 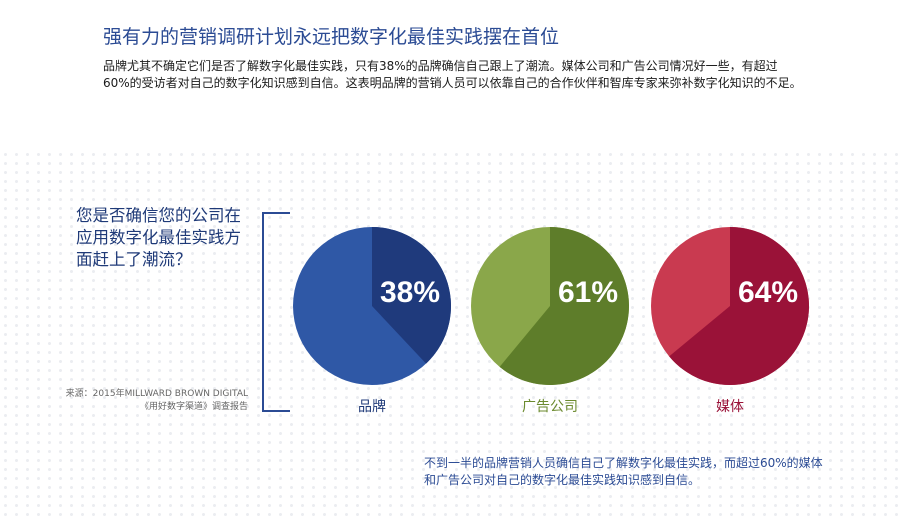 I want to click on pie-category-label: 品牌, so click(x=372, y=406).